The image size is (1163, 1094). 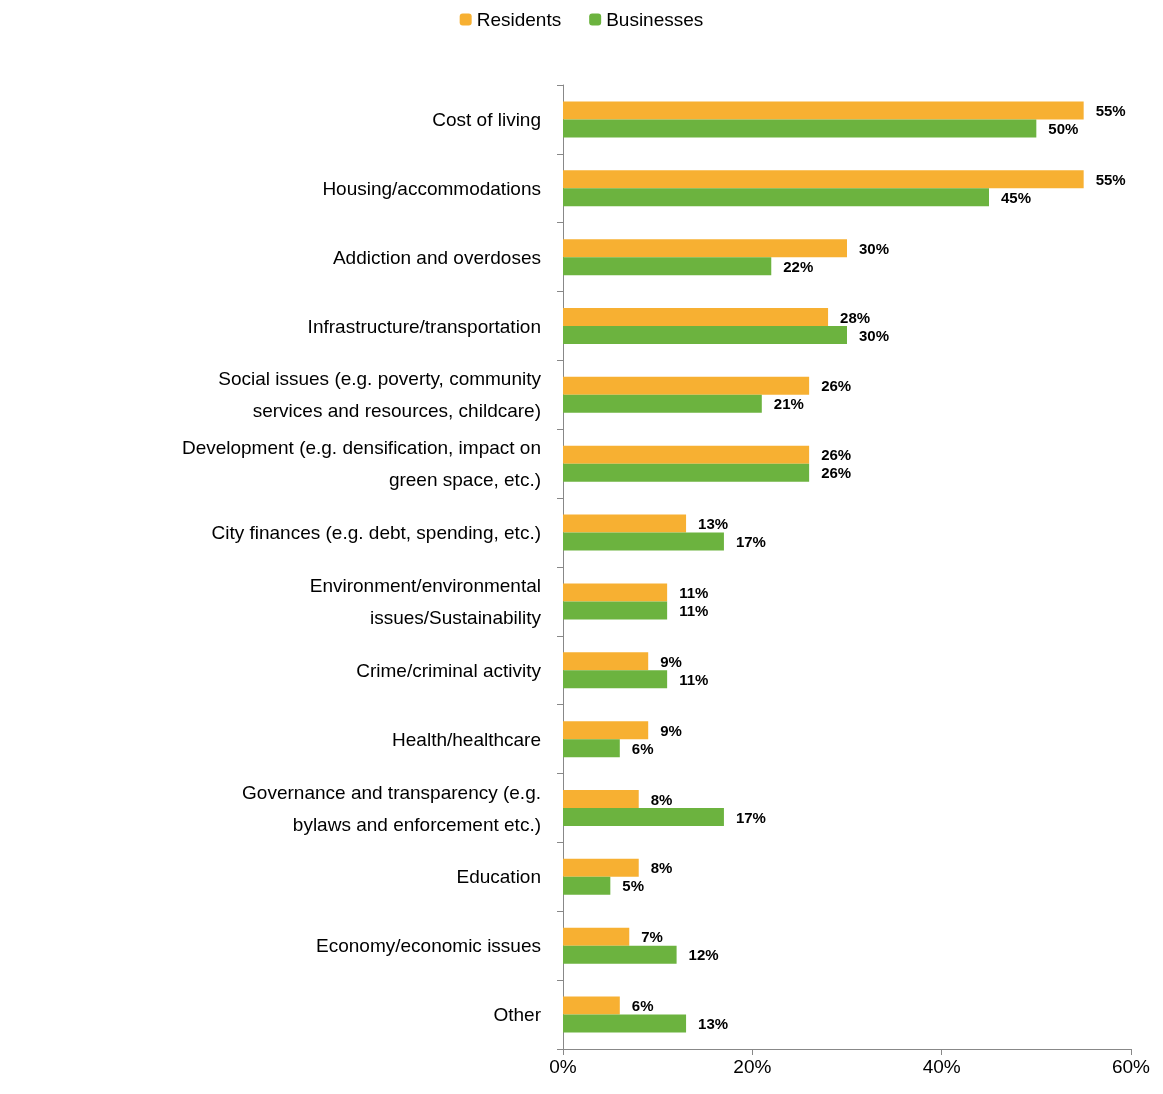 What do you see at coordinates (633, 886) in the screenshot?
I see `data-label: 5%` at bounding box center [633, 886].